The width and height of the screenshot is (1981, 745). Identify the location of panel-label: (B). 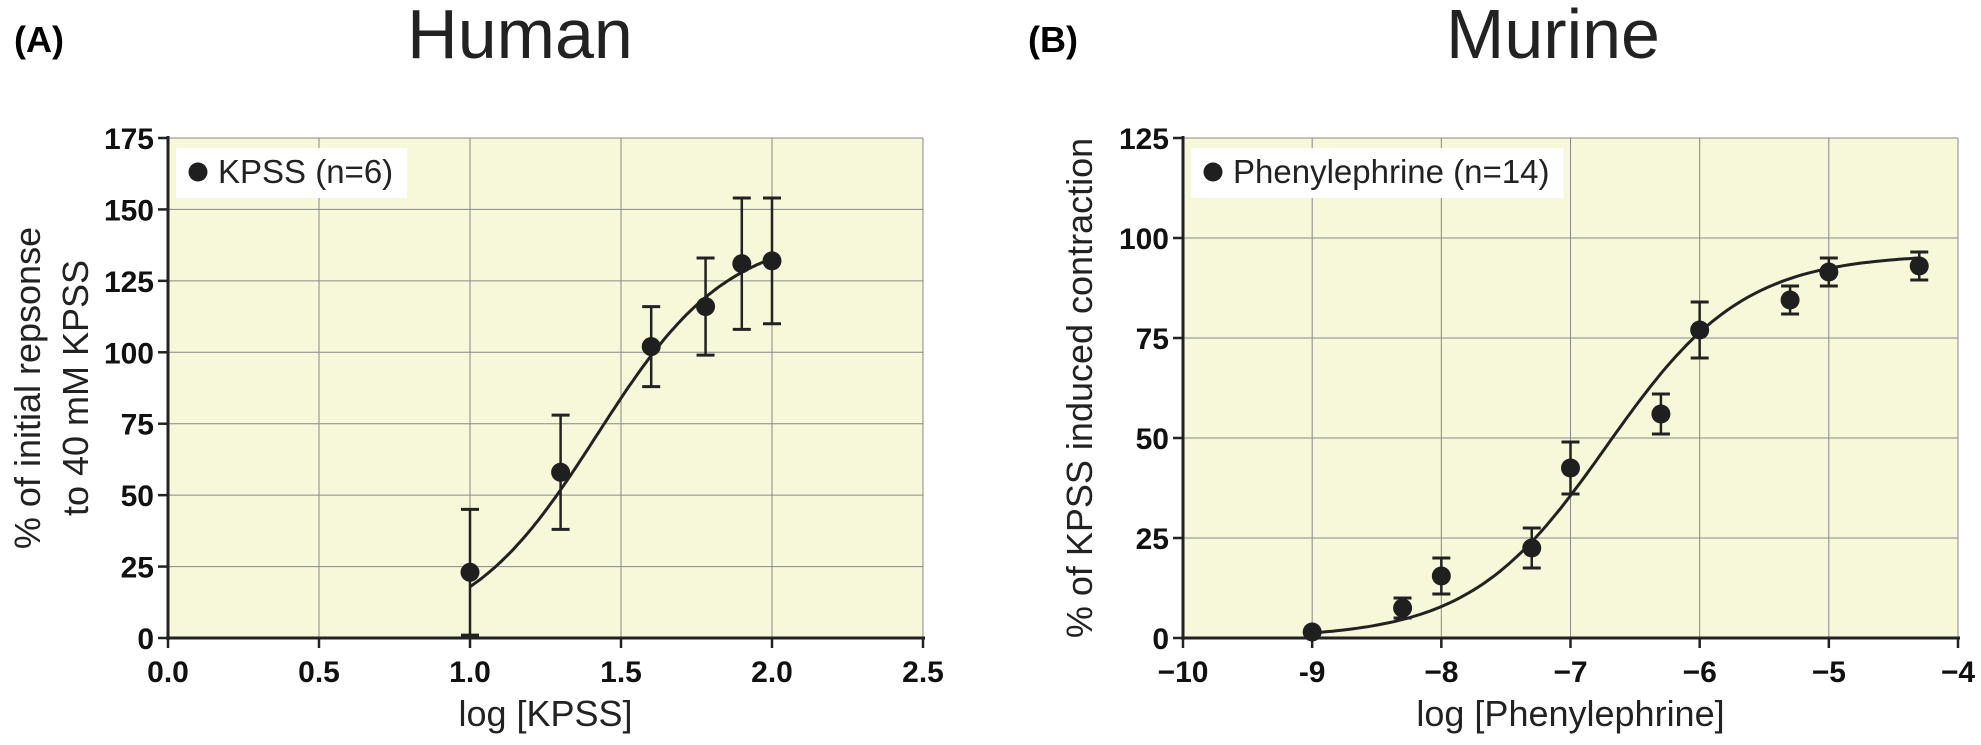
(1053, 39).